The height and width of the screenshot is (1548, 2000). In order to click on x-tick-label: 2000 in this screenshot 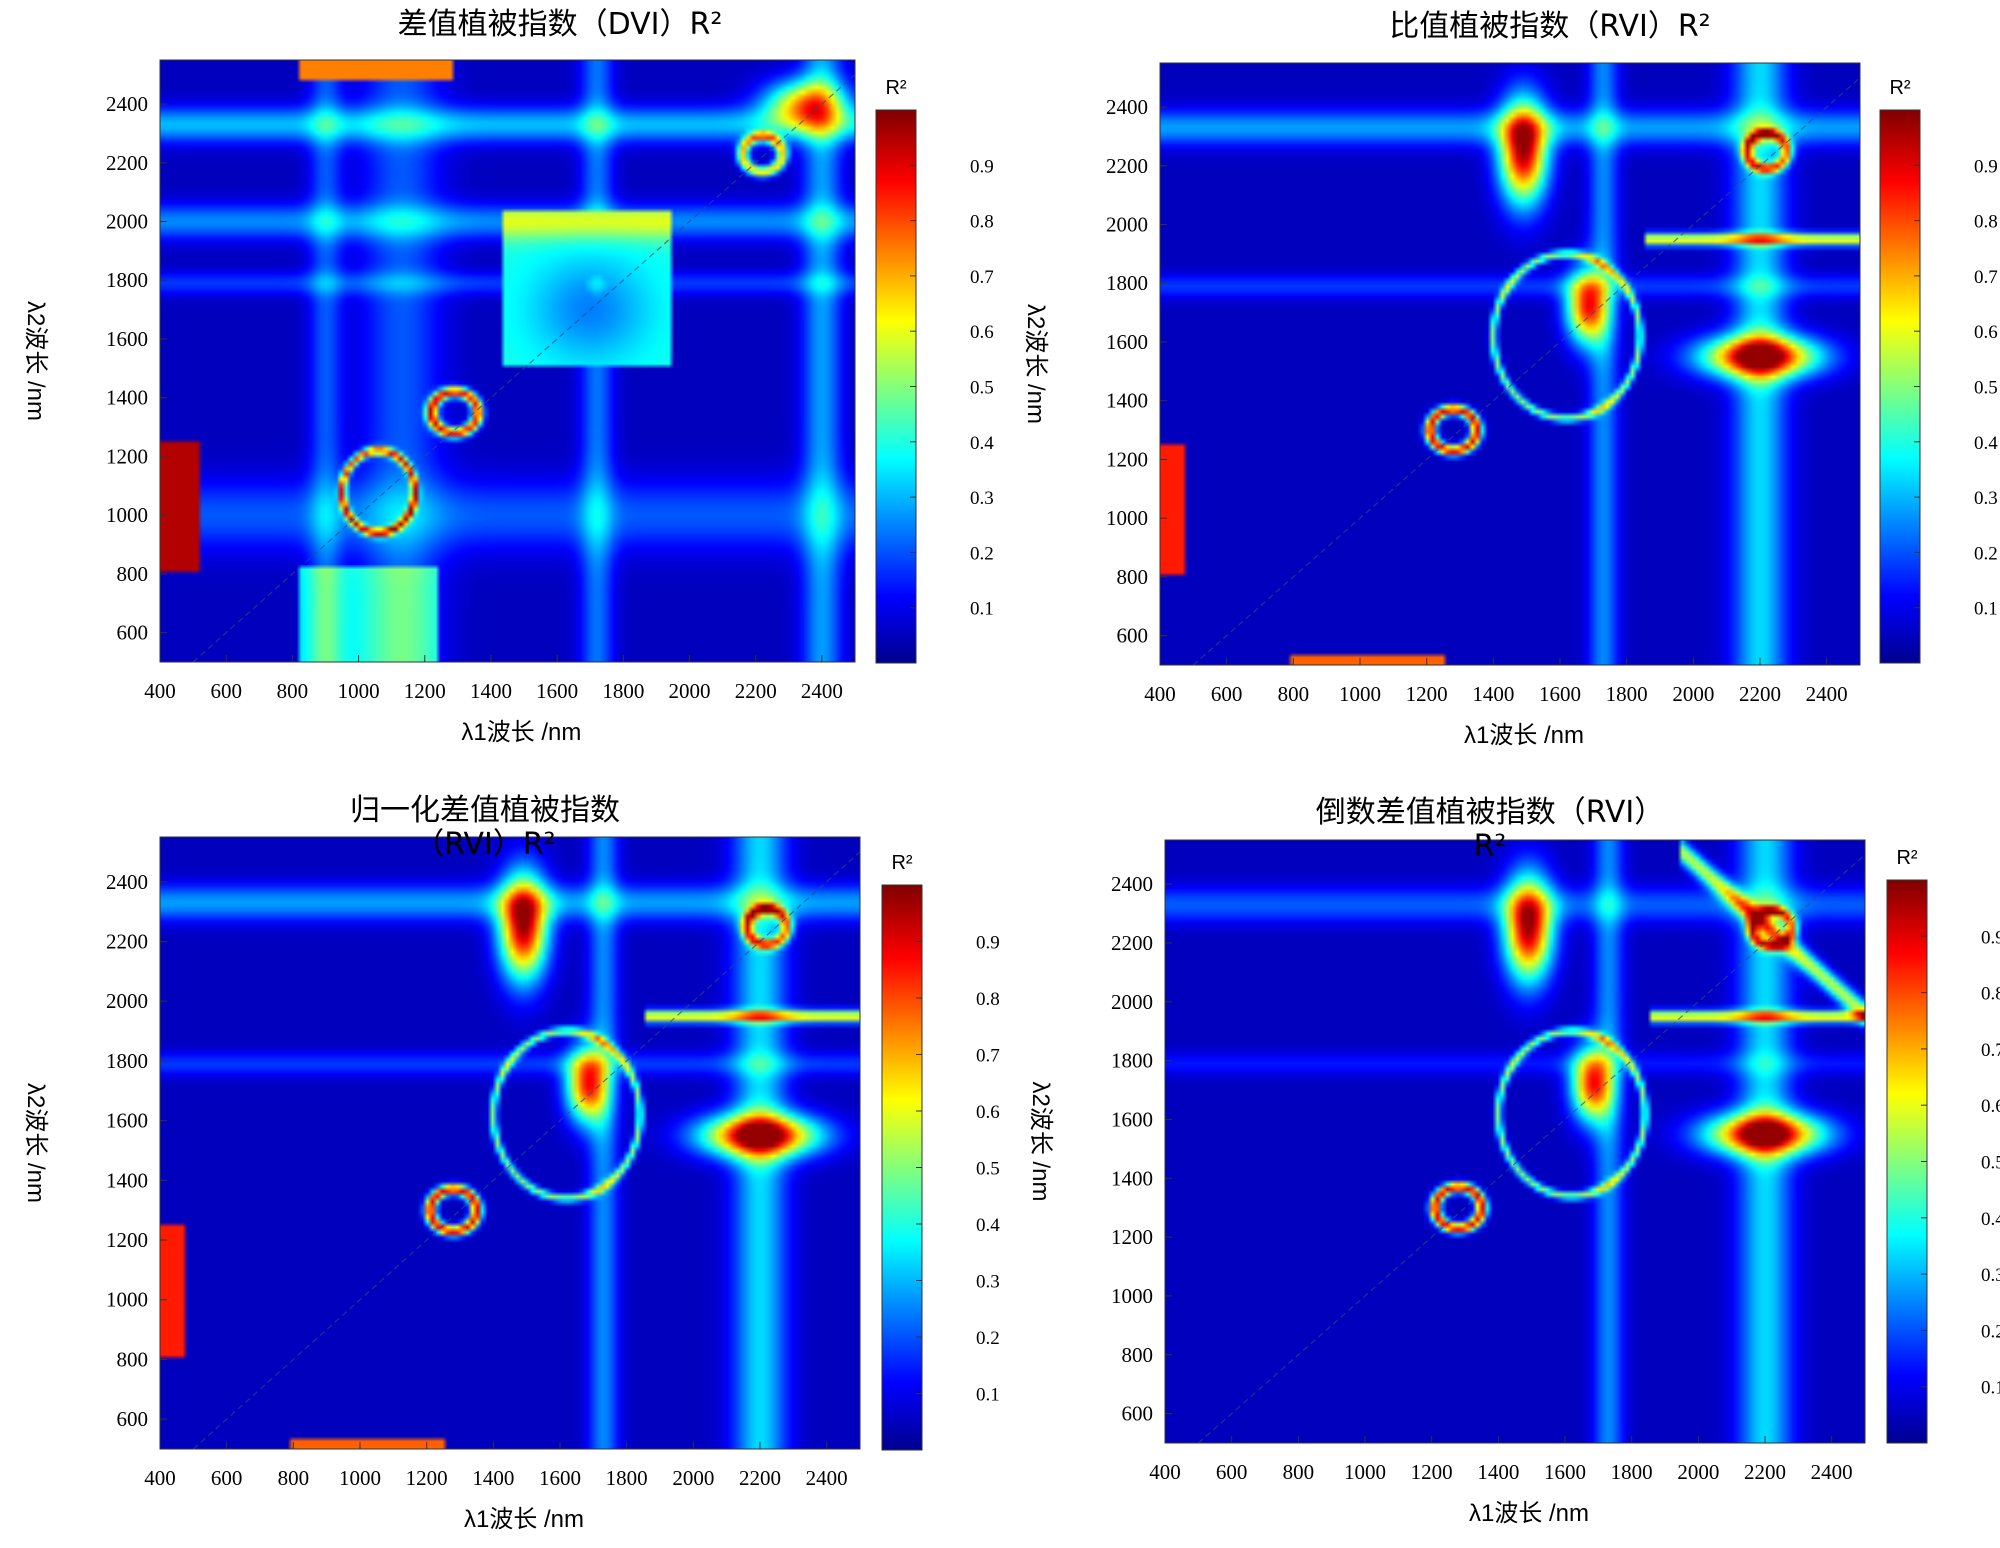, I will do `click(690, 691)`.